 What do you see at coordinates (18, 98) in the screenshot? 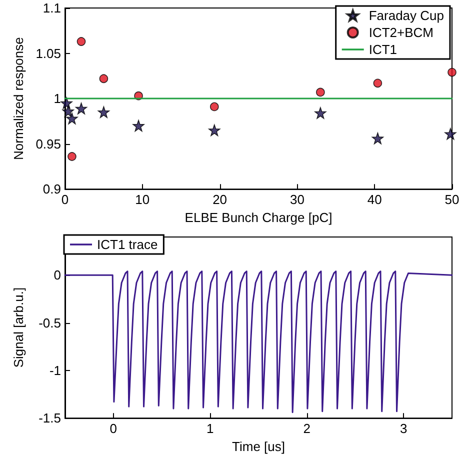
I see `y-axis-title: Normalized response` at bounding box center [18, 98].